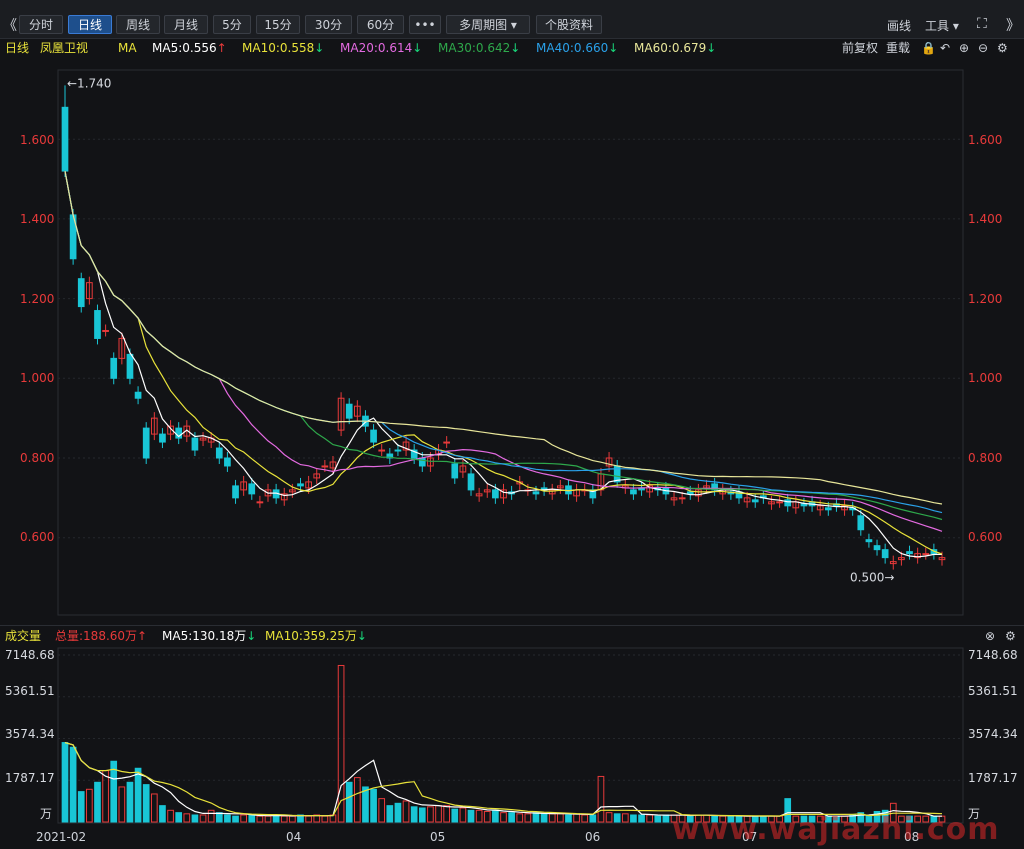 Image resolution: width=1024 pixels, height=849 pixels. I want to click on close-volume-icon: ⊗, so click(990, 636).